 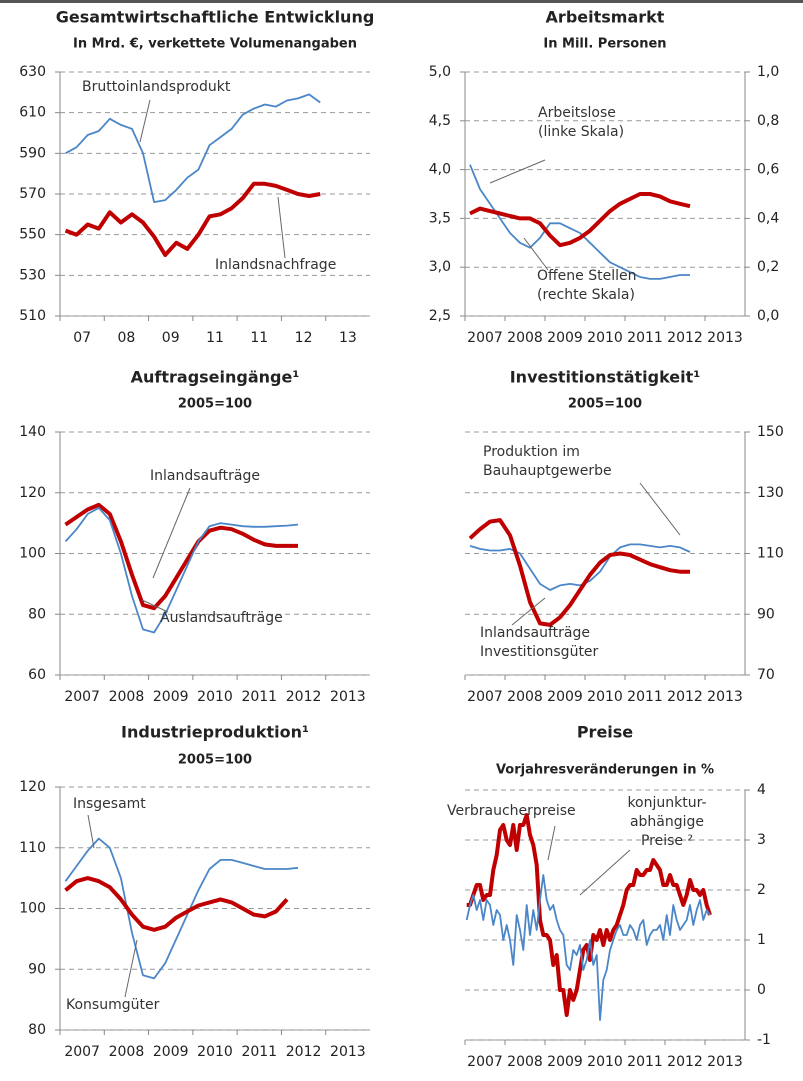 I want to click on y-tick-label: 110, so click(x=770, y=554).